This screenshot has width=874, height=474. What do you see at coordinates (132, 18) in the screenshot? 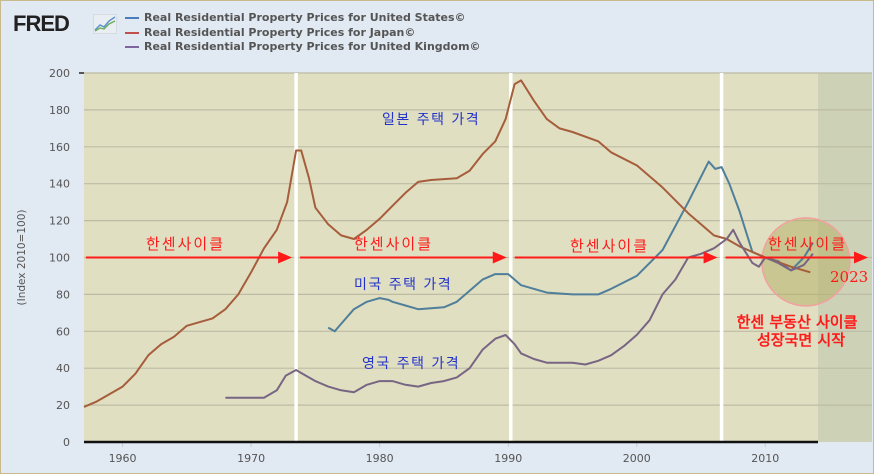
I see `legend-swatch-us` at bounding box center [132, 18].